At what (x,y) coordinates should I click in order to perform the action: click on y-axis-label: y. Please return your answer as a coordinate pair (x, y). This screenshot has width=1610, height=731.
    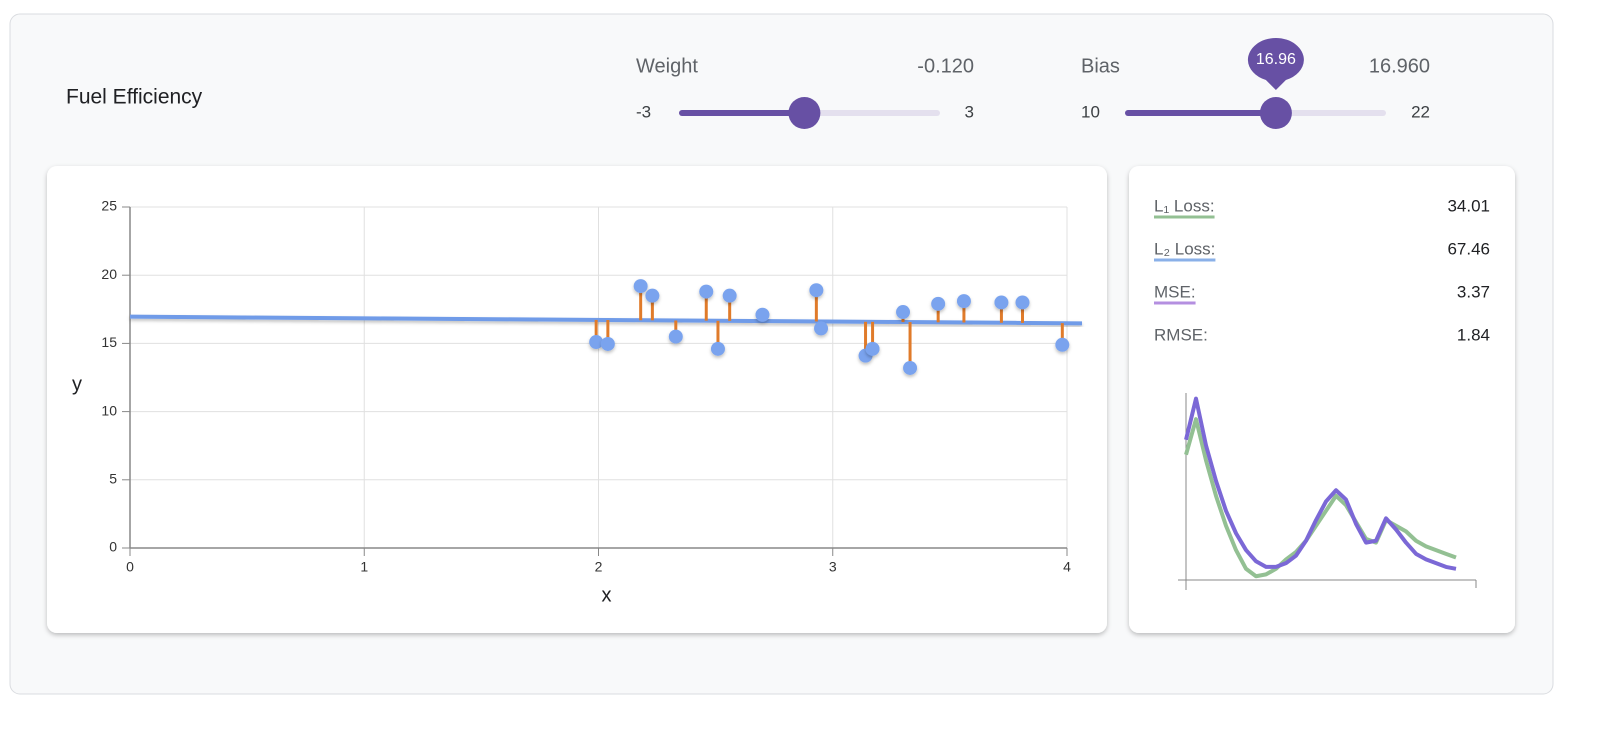
    Looking at the image, I should click on (77, 384).